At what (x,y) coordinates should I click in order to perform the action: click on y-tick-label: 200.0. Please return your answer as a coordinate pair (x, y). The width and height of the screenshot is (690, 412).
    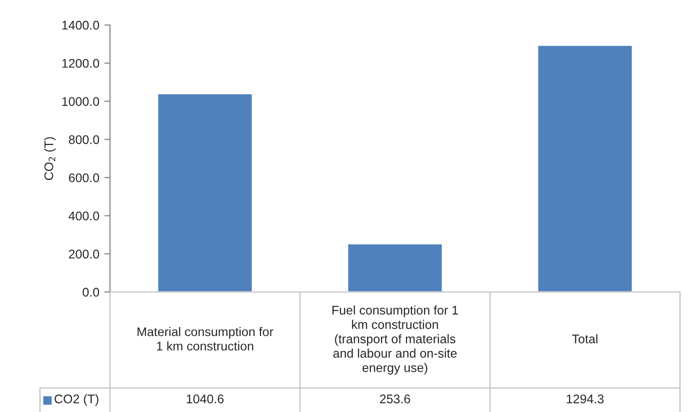
    Looking at the image, I should click on (84, 254).